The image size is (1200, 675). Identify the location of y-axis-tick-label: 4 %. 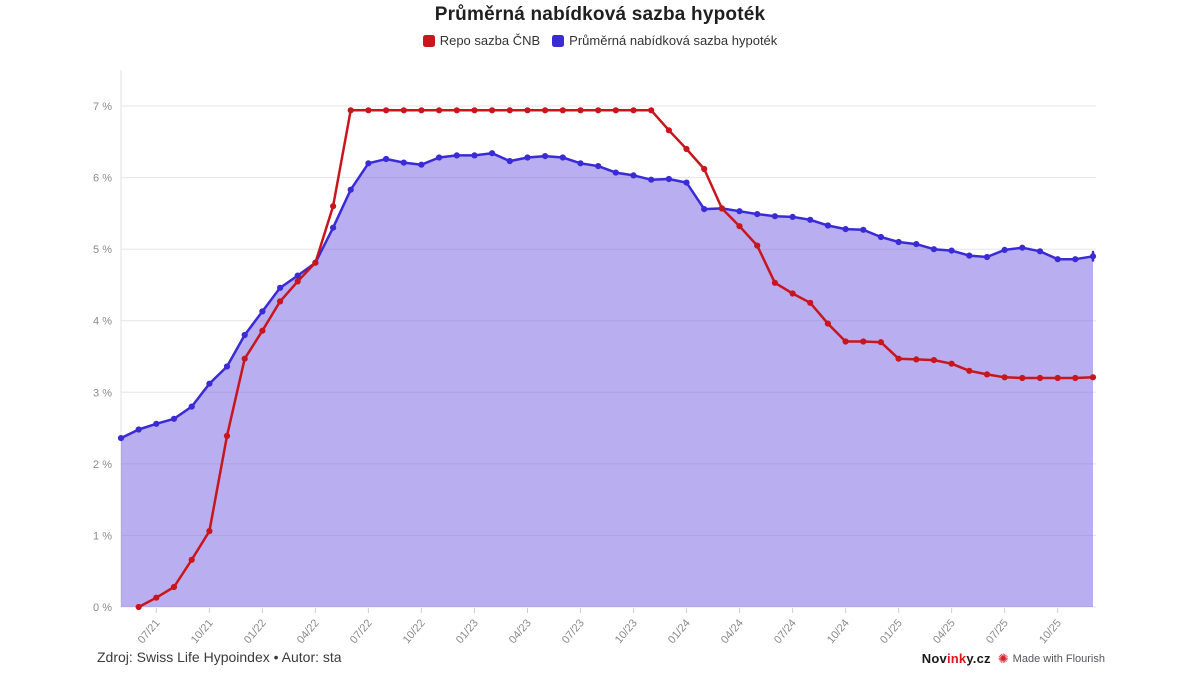
(102, 322).